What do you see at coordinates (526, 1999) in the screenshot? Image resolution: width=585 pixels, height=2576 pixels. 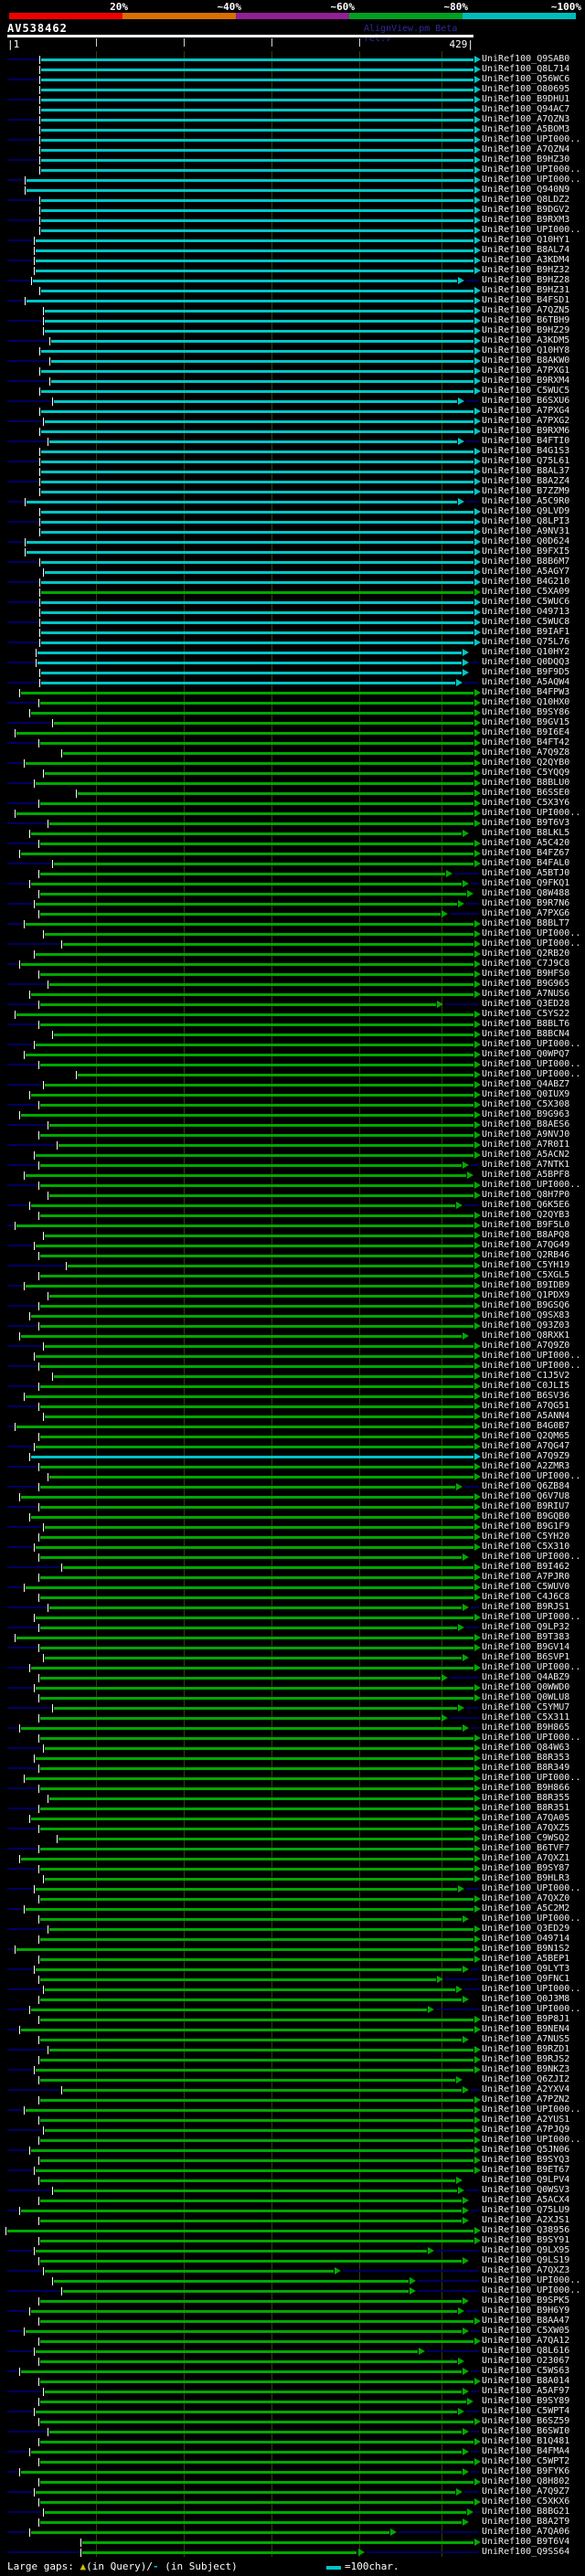 I see `hit-label: UniRef100_Q0J3M8` at bounding box center [526, 1999].